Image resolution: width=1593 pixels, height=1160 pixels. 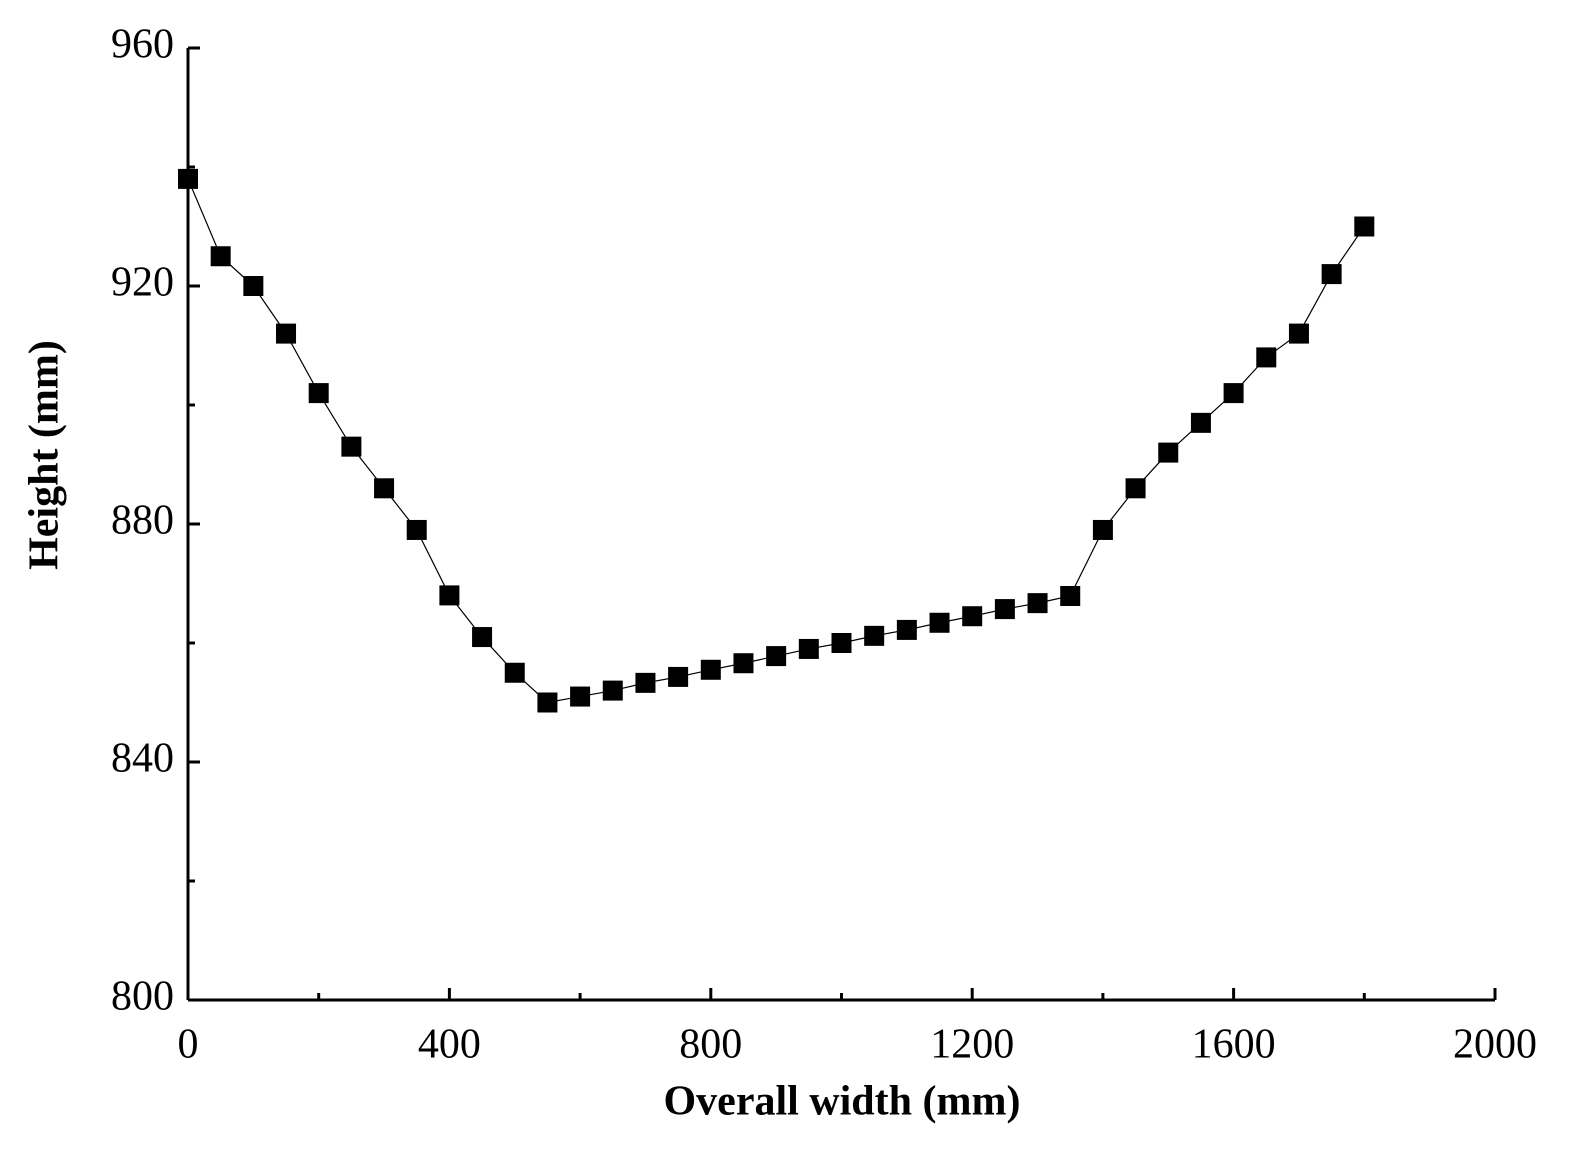 What do you see at coordinates (45, 455) in the screenshot?
I see `y-axis-title: Height (mm)` at bounding box center [45, 455].